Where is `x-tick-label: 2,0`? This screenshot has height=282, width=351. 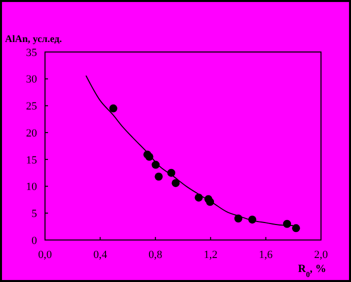
x-tick-label: 2,0 is located at coordinates (321, 255).